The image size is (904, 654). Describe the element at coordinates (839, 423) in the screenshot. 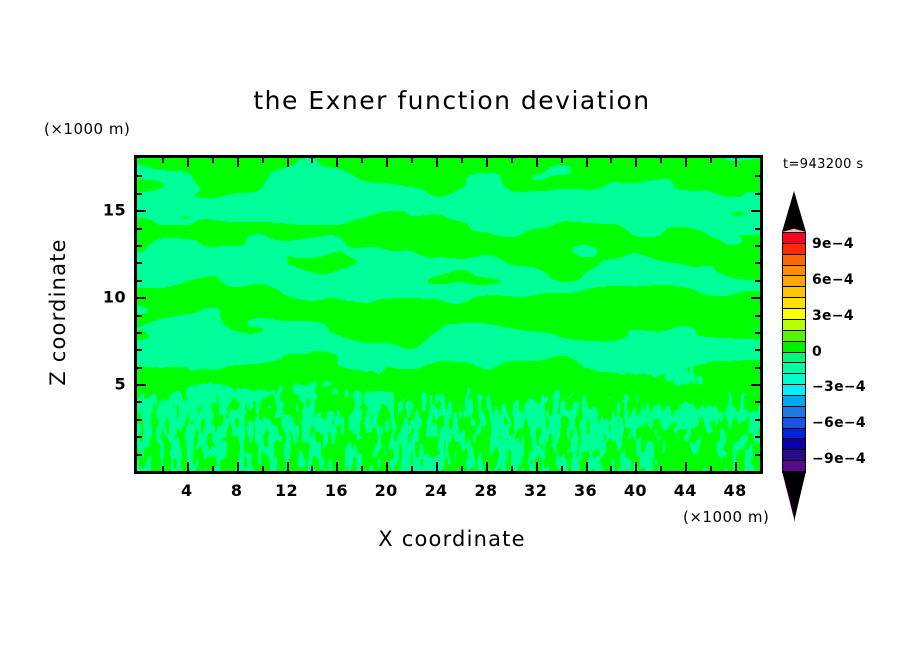

I see `colorbar-tick-label: −6e−4` at that location.